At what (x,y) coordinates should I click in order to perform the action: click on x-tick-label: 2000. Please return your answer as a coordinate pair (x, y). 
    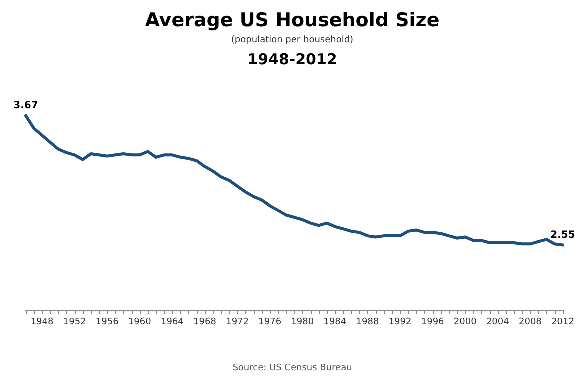
    Looking at the image, I should click on (466, 323).